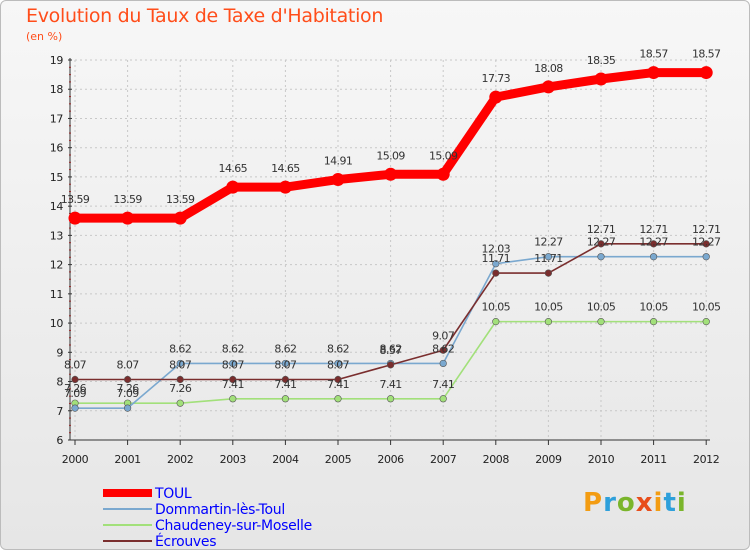 This screenshot has width=750, height=550. What do you see at coordinates (57, 206) in the screenshot?
I see `y-tick-label: 14` at bounding box center [57, 206].